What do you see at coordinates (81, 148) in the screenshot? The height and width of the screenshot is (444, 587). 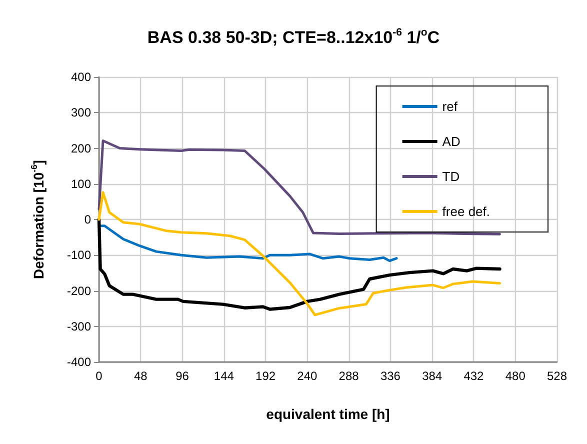 I see `y-tick-label: 200` at bounding box center [81, 148].